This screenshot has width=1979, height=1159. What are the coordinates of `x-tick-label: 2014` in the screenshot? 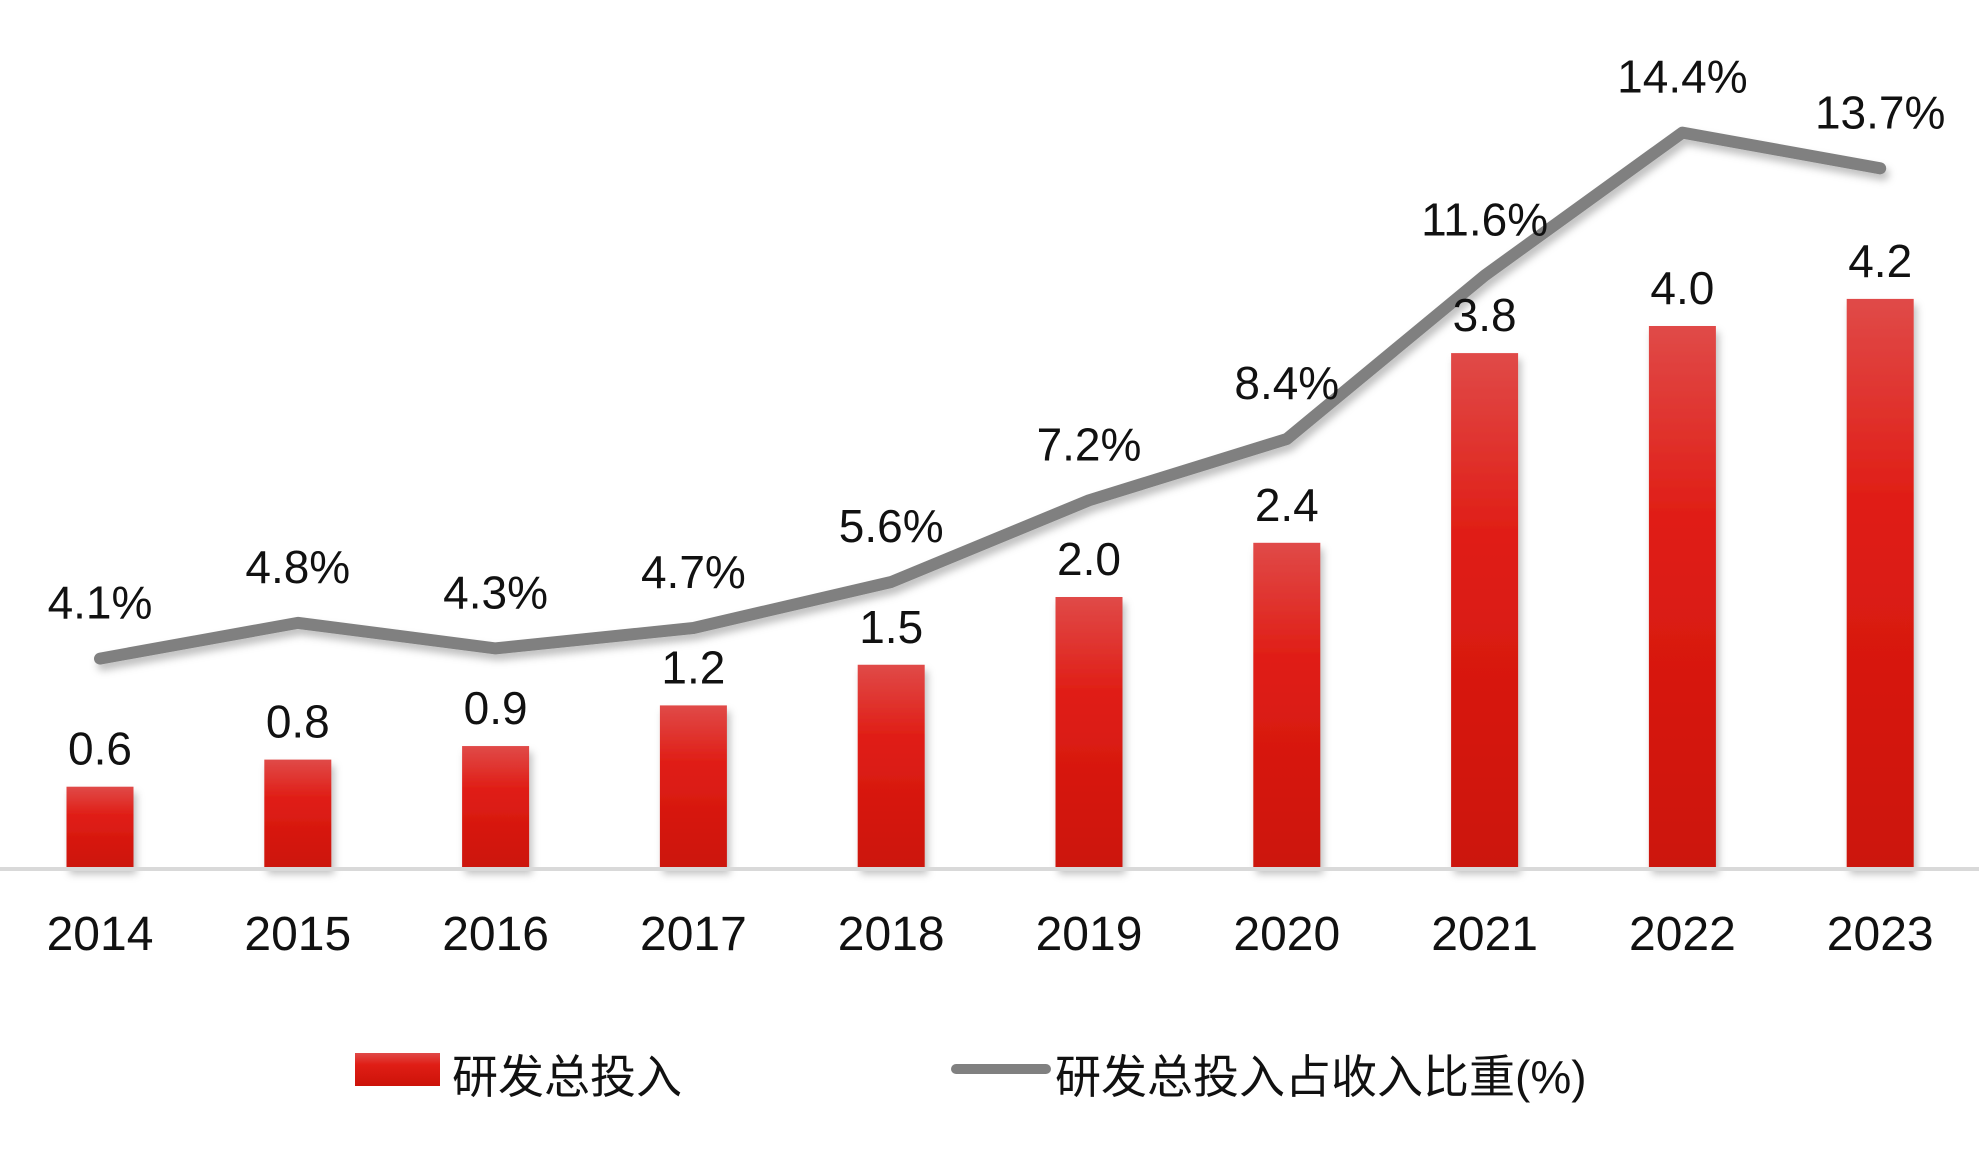 It's located at (100, 934).